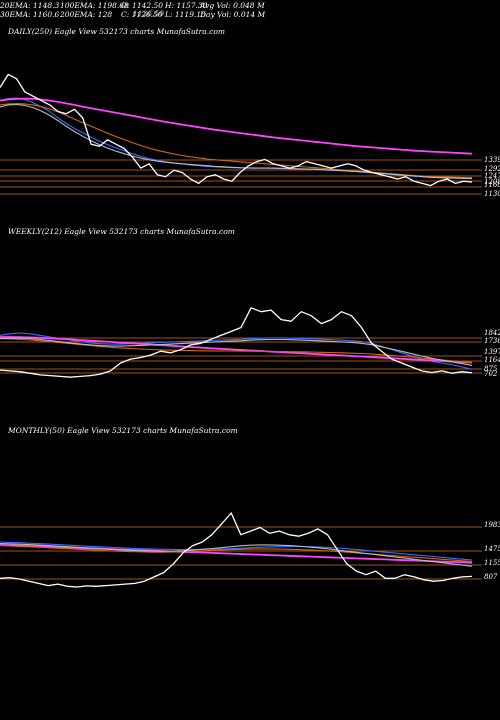  I want to click on level-label: 1130, so click(492, 194).